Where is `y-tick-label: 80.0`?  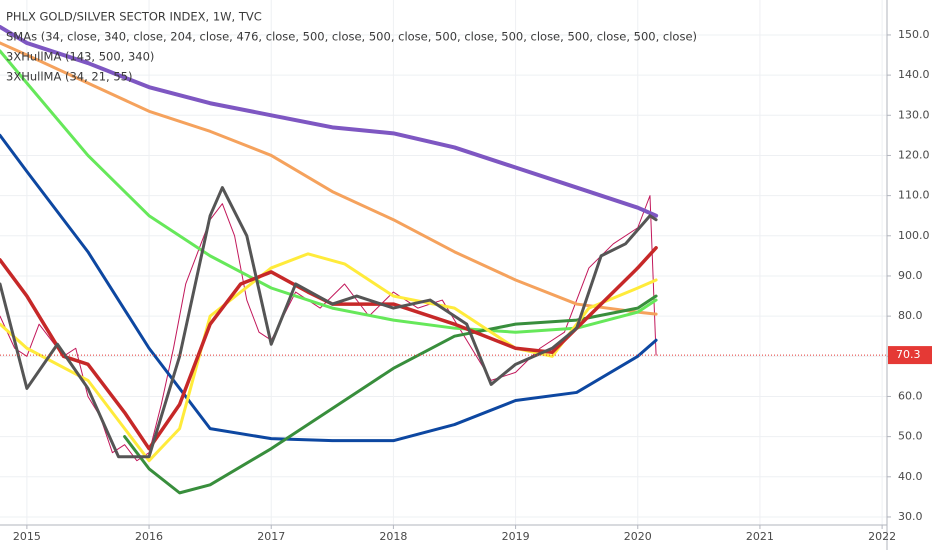
y-tick-label: 80.0 is located at coordinates (910, 315).